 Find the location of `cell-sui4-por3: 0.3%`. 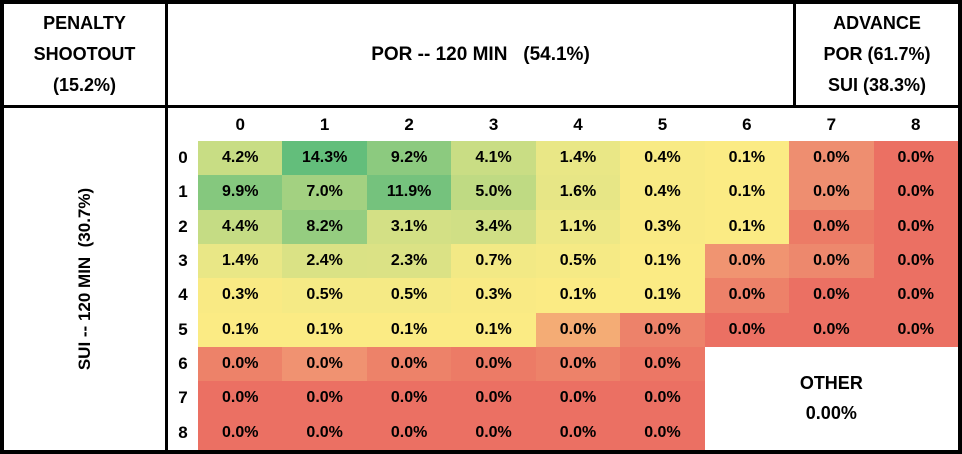

cell-sui4-por3: 0.3% is located at coordinates (493, 295).